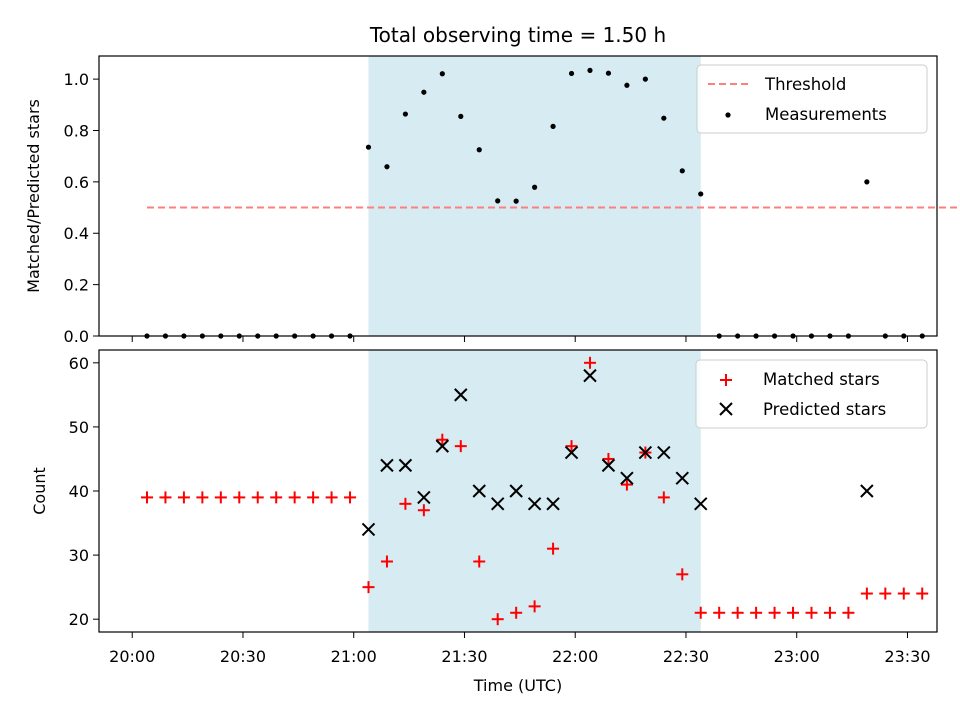 The image size is (960, 720). Describe the element at coordinates (907, 656) in the screenshot. I see `x-tick-label: 23:30` at that location.